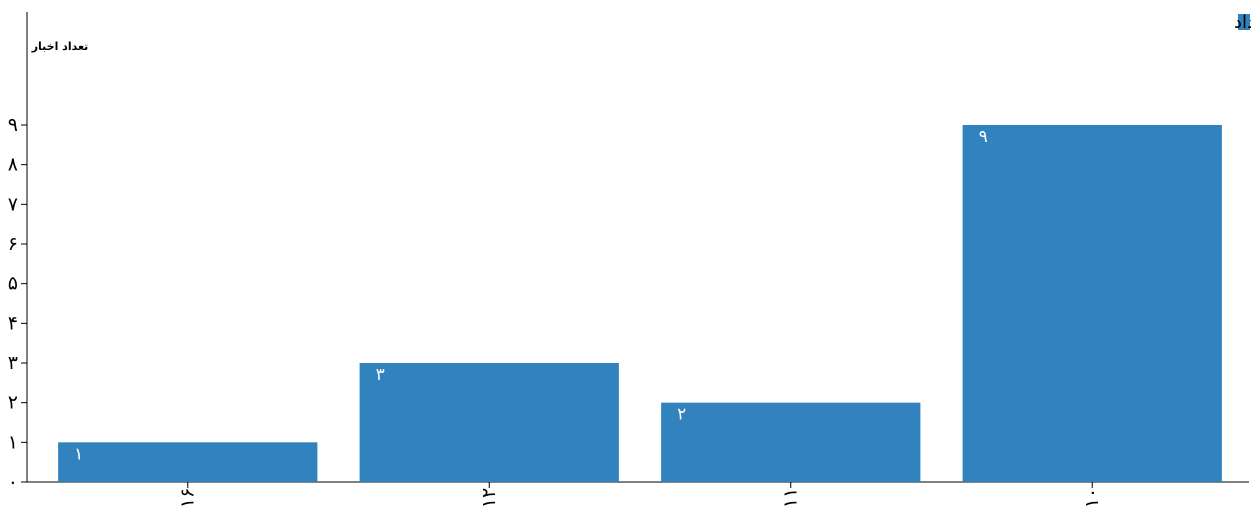  I want to click on y-tick-label: ۰, so click(13, 482).